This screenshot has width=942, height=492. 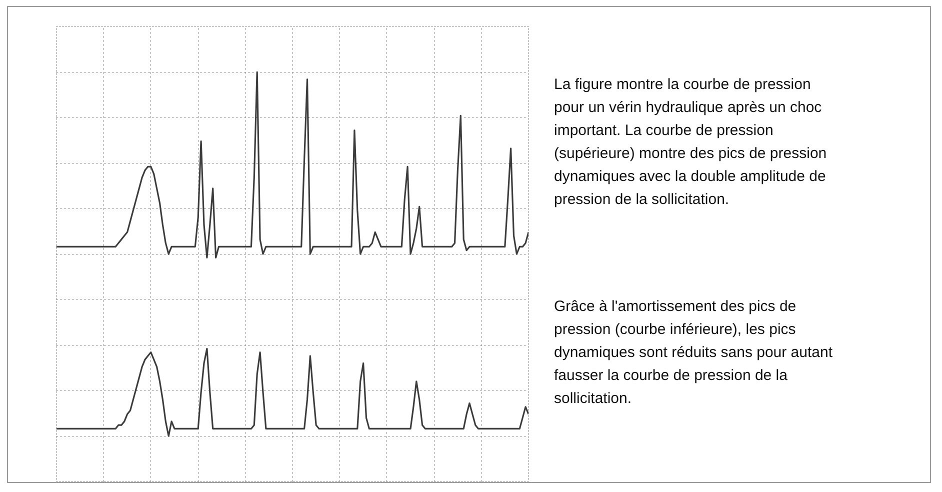 What do you see at coordinates (691, 142) in the screenshot?
I see `text: La figure montre la courbe de pression pour un vérin hydraulique après un choc important. La courbe de pression (supérieure) montre des pics de pression dynamiques avec la double amplitude de pression de la sollicitation.` at bounding box center [691, 142].